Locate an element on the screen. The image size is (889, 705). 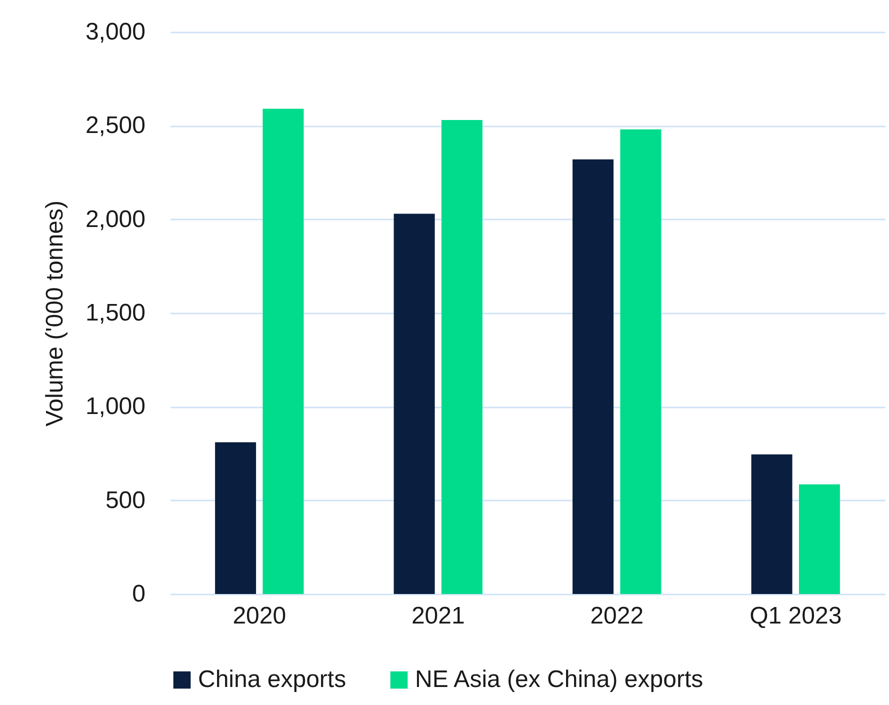
x-tick-label: 2020 is located at coordinates (259, 616).